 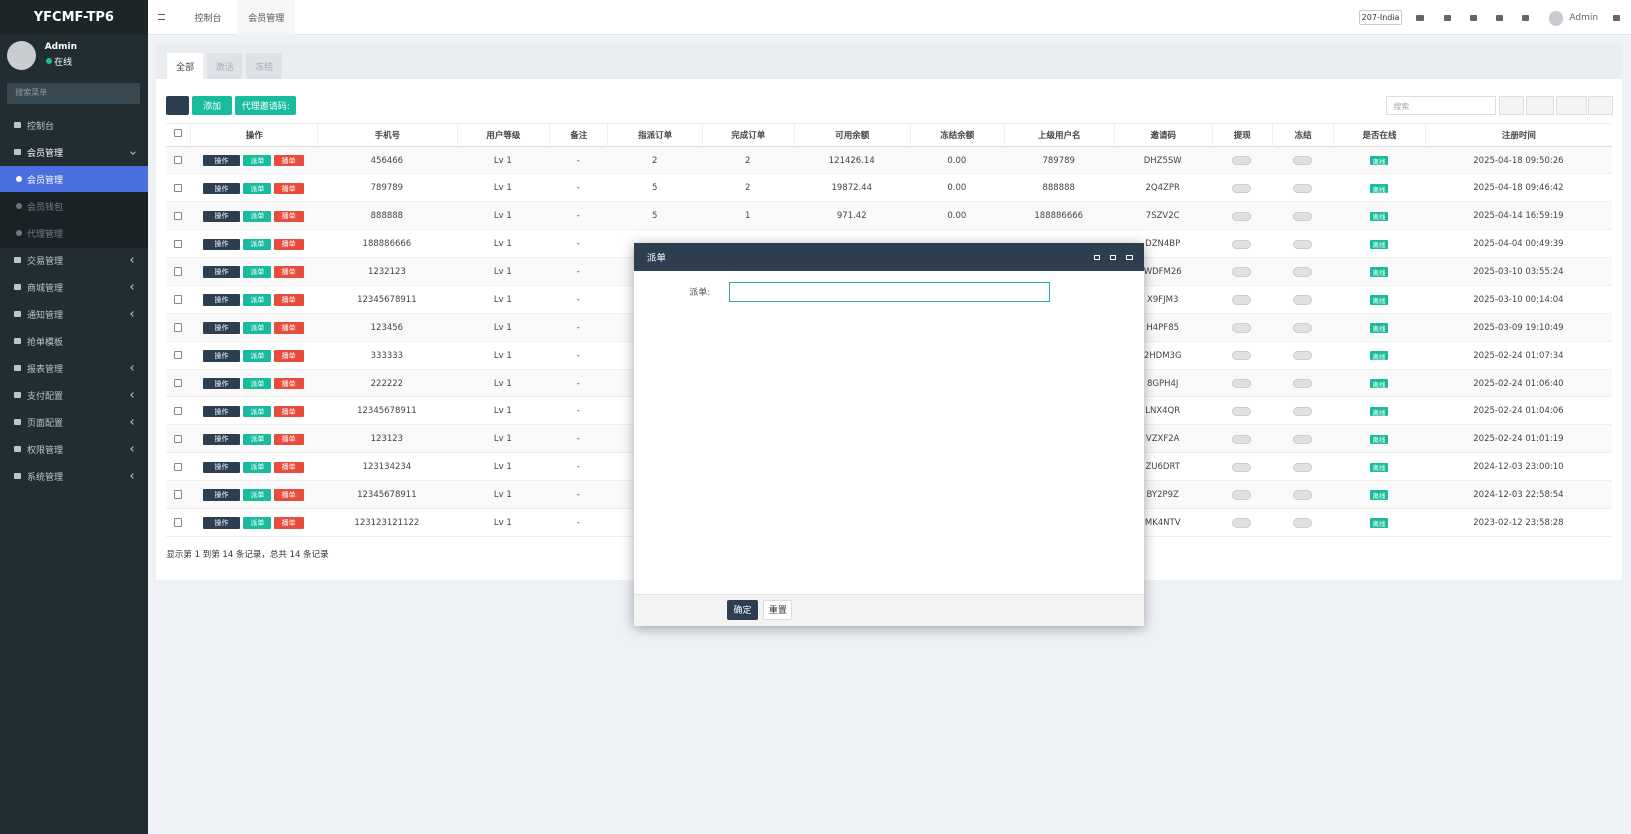 I want to click on add-btn: 添加, so click(x=212, y=105).